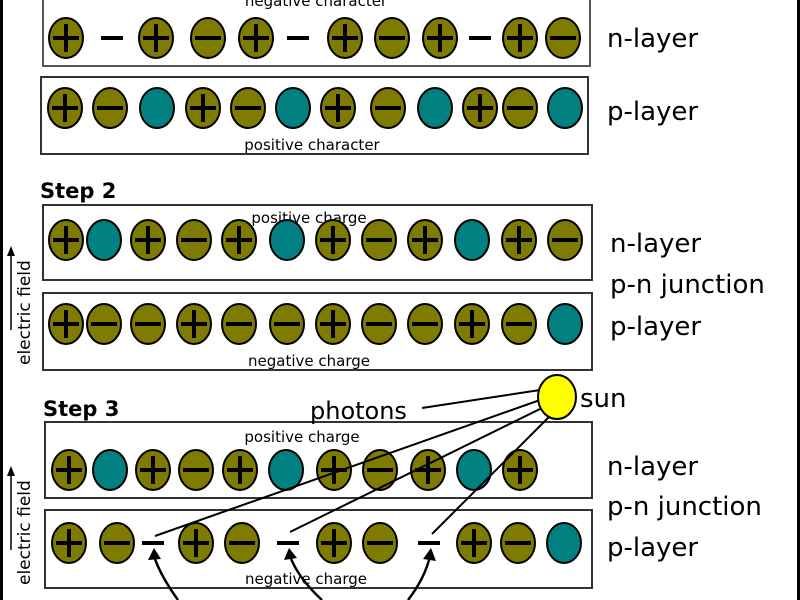 The height and width of the screenshot is (600, 800). What do you see at coordinates (315, 108) in the screenshot?
I see `step1-p-row` at bounding box center [315, 108].